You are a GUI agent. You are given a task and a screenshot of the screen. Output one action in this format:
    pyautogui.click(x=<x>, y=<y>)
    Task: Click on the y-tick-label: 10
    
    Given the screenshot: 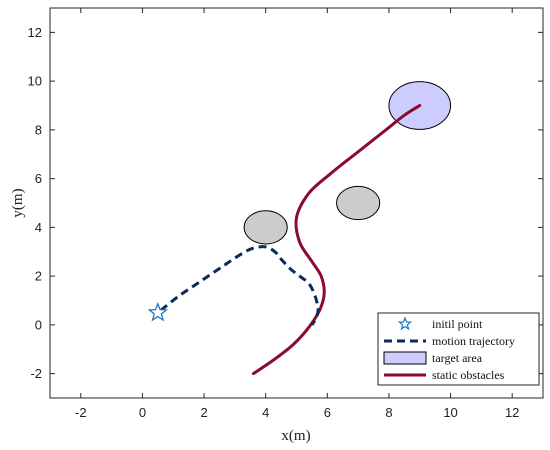 What is the action you would take?
    pyautogui.click(x=35, y=81)
    